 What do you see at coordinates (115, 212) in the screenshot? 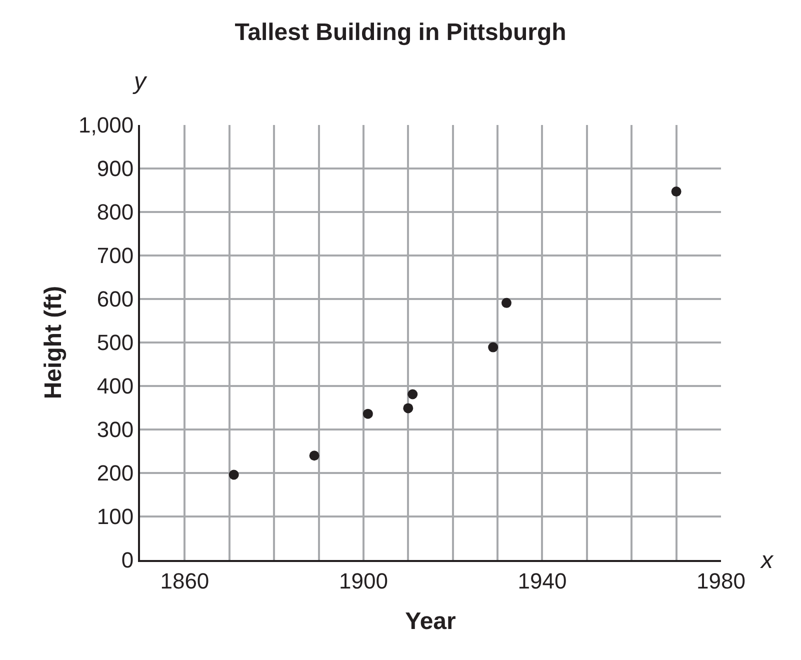
I see `y-tick-label: 800` at bounding box center [115, 212].